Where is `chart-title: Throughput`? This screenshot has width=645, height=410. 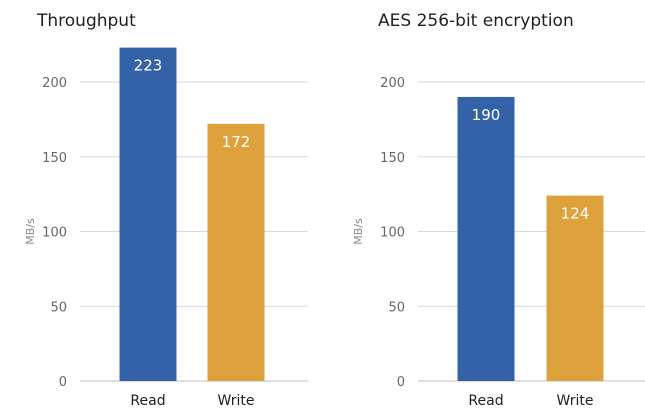 chart-title: Throughput is located at coordinates (86, 21).